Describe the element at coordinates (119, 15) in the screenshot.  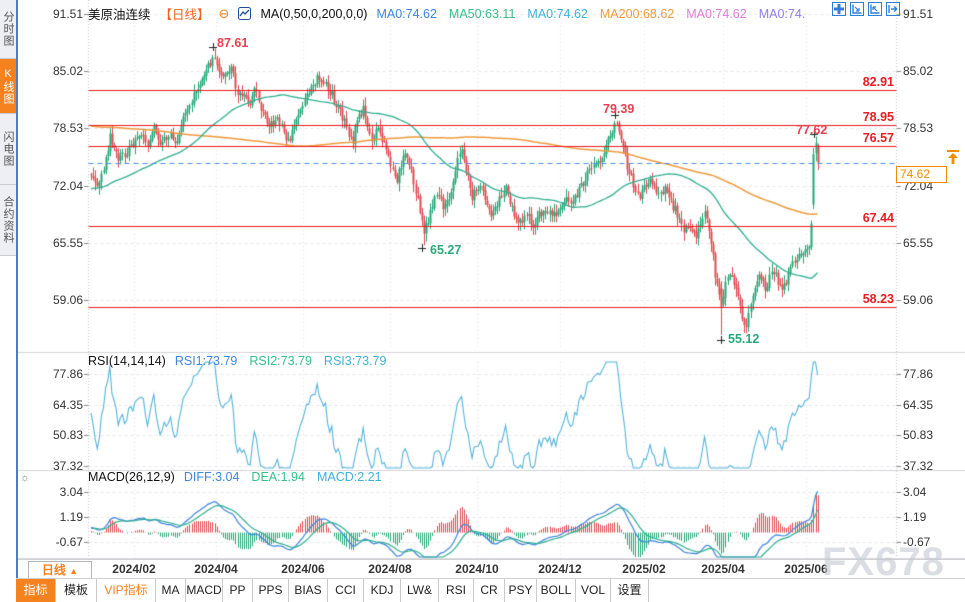
I see `instrument-title: 美原油连续` at that location.